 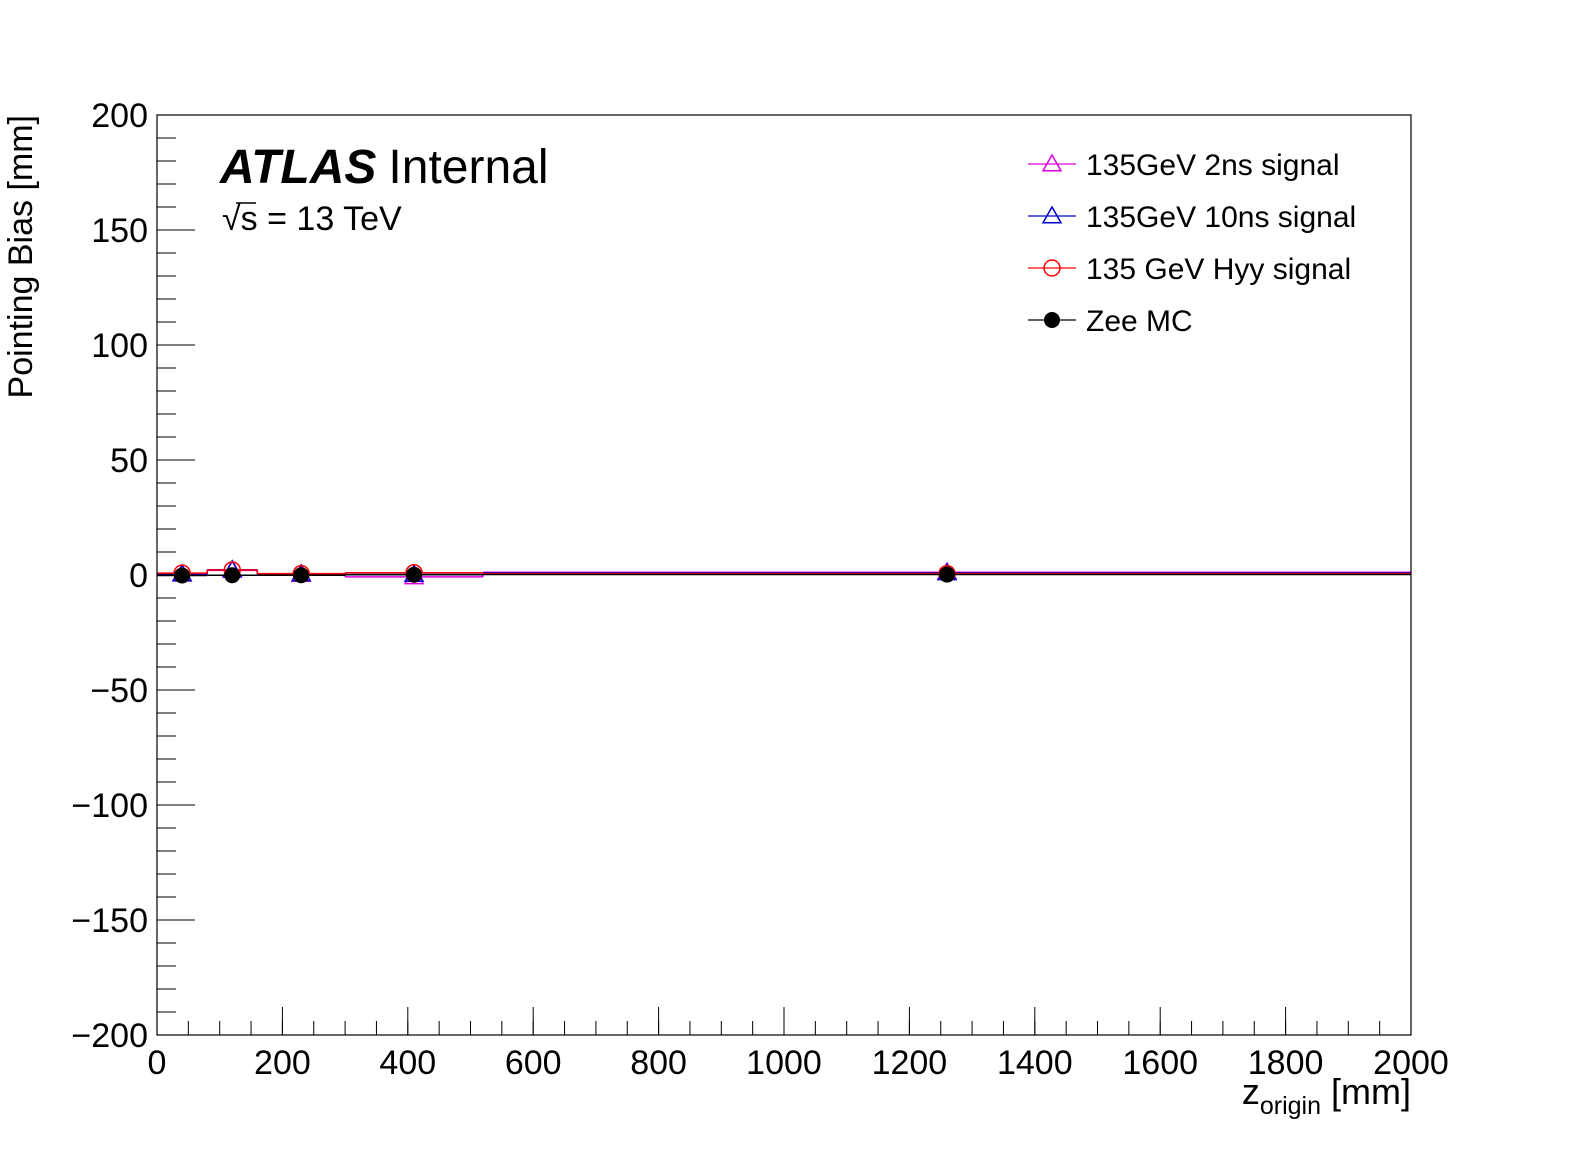 I want to click on y-axis: −200 −150 −100 −50 0 50 100 150 200, so click(x=133, y=576).